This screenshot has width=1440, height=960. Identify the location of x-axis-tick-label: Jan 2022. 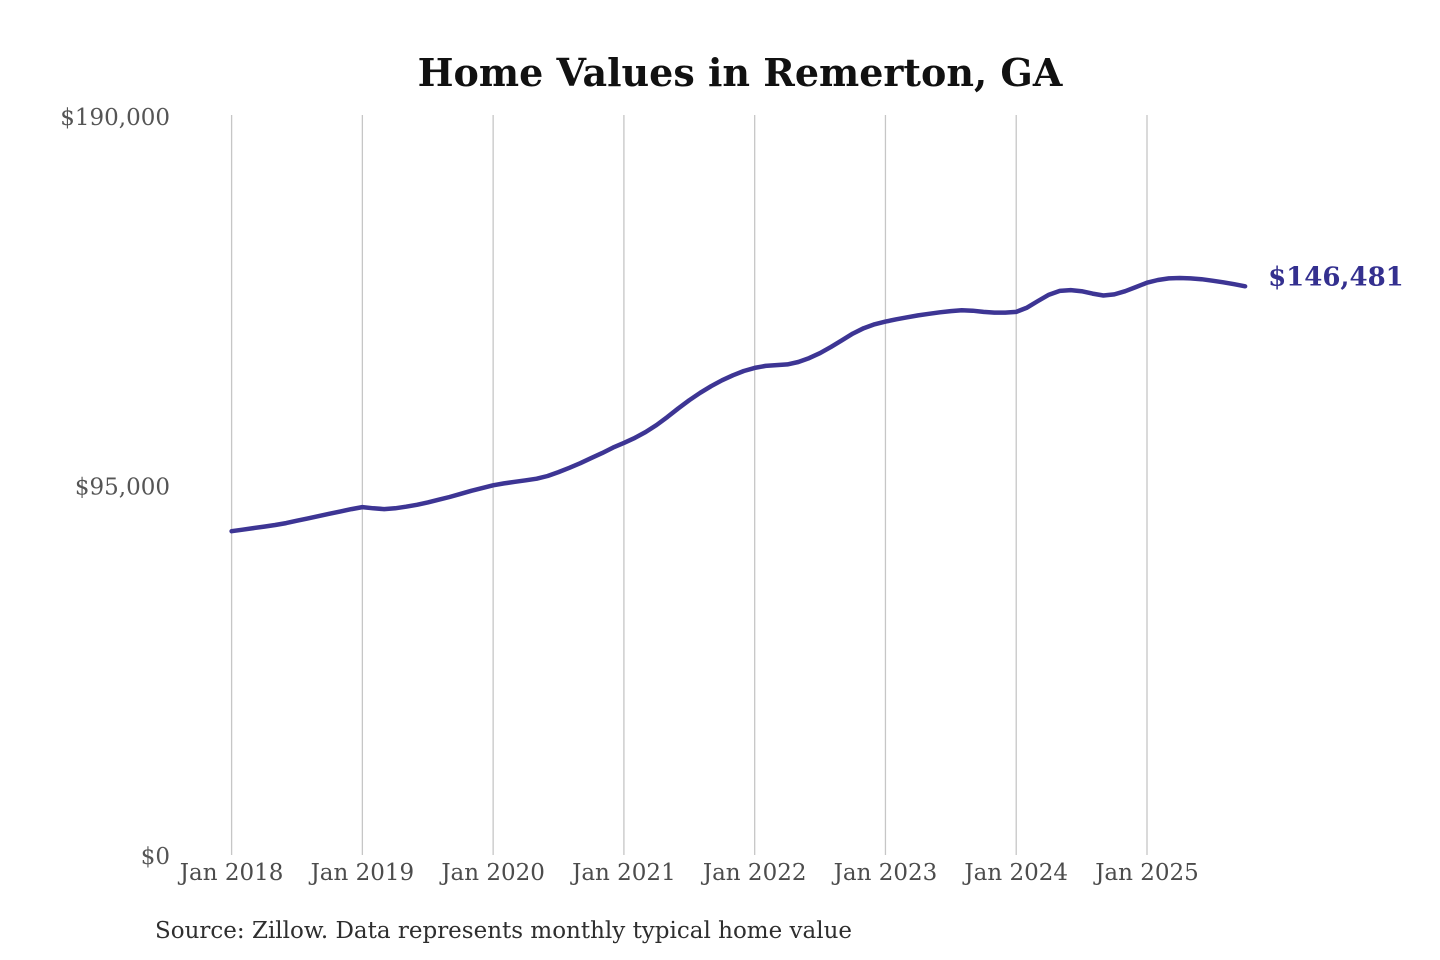
(754, 873).